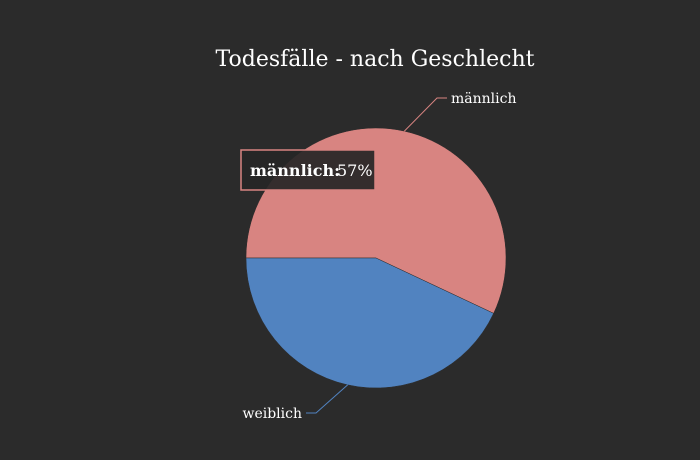 The image size is (700, 460). Describe the element at coordinates (327, 399) in the screenshot. I see `leader-line-weiblich` at that location.